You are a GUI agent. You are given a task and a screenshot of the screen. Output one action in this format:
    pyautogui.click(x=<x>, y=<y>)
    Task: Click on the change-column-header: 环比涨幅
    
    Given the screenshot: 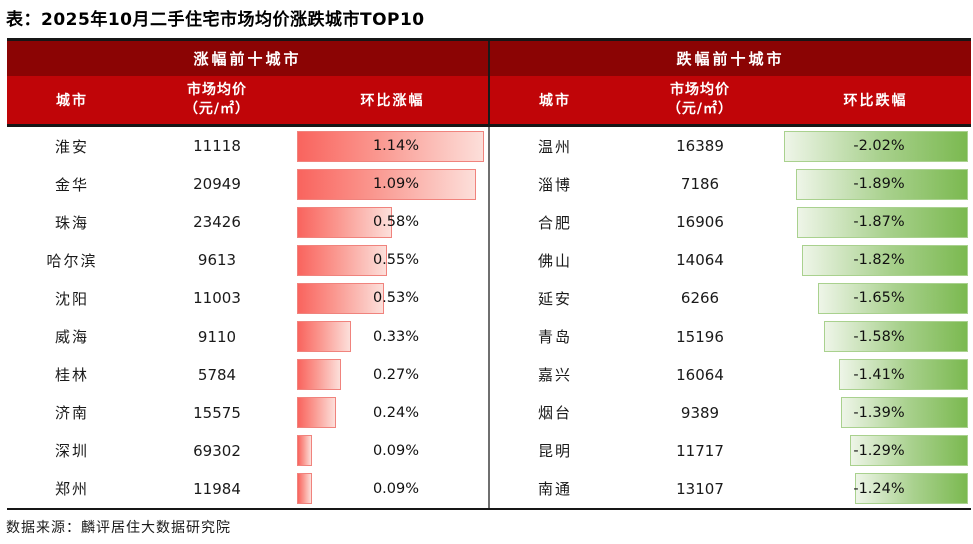 What is the action you would take?
    pyautogui.click(x=392, y=101)
    